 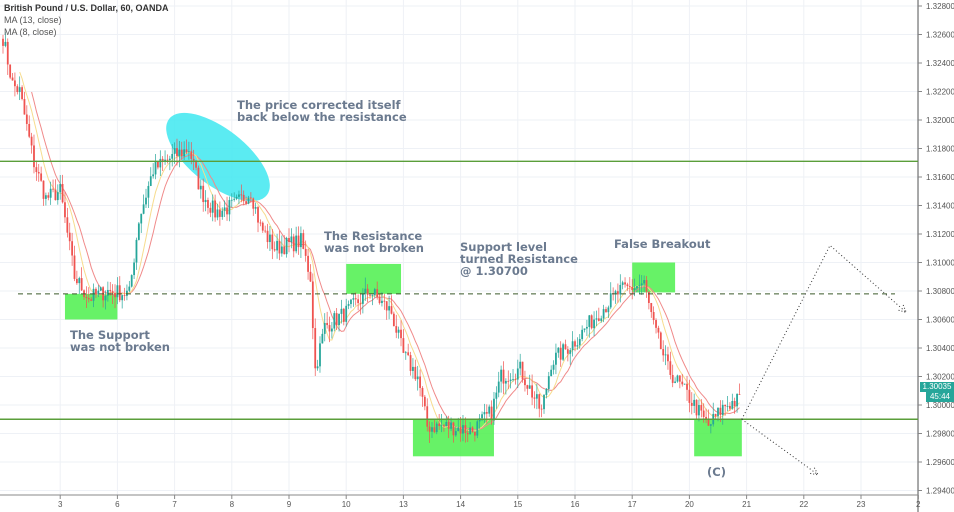 I want to click on y-tick-label: 1.32200, so click(x=940, y=92).